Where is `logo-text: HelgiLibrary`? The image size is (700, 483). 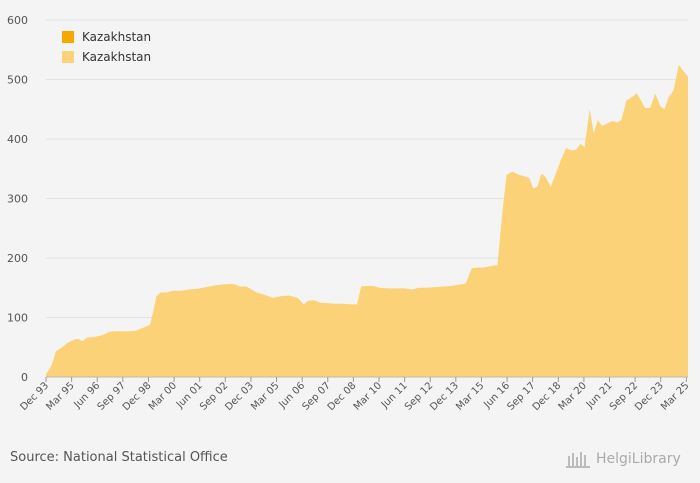 logo-text: HelgiLibrary is located at coordinates (638, 459).